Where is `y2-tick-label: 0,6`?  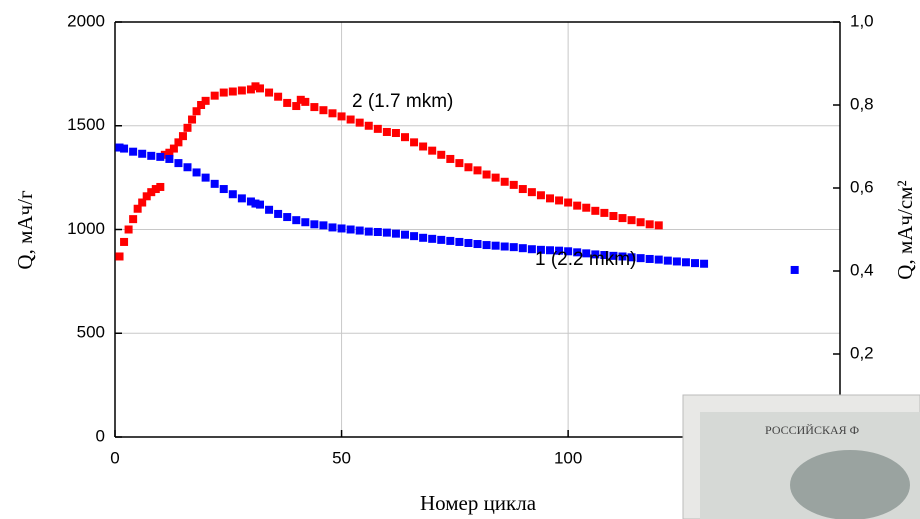
y2-tick-label: 0,6 is located at coordinates (862, 186).